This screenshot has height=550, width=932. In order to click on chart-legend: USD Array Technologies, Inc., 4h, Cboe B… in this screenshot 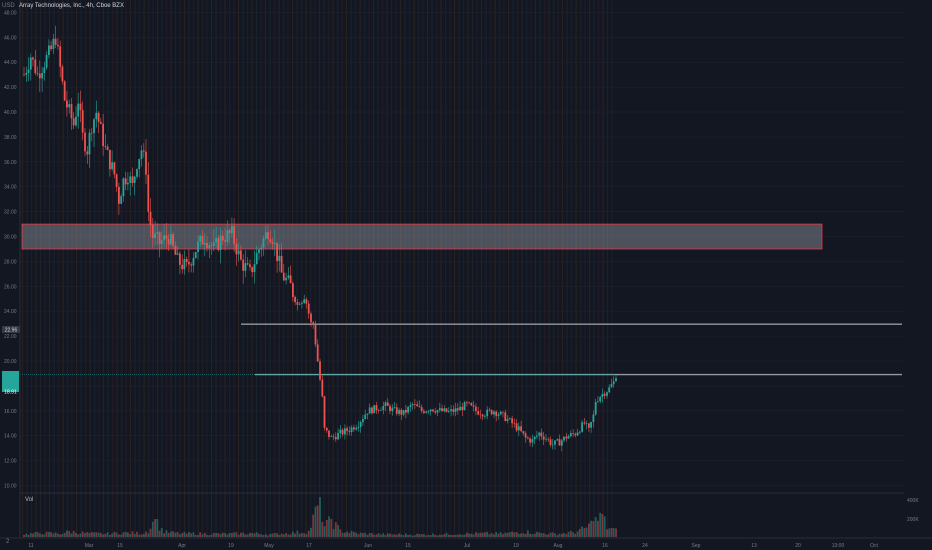, I will do `click(64, 6)`.